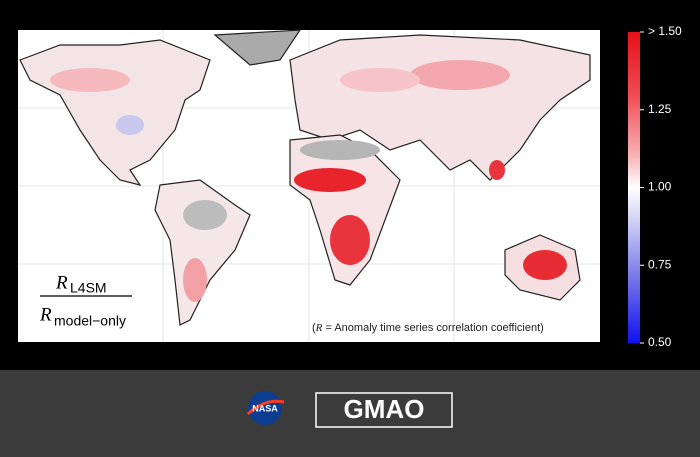 Image resolution: width=700 pixels, height=457 pixels. I want to click on gmao-text: GMAO, so click(384, 409).